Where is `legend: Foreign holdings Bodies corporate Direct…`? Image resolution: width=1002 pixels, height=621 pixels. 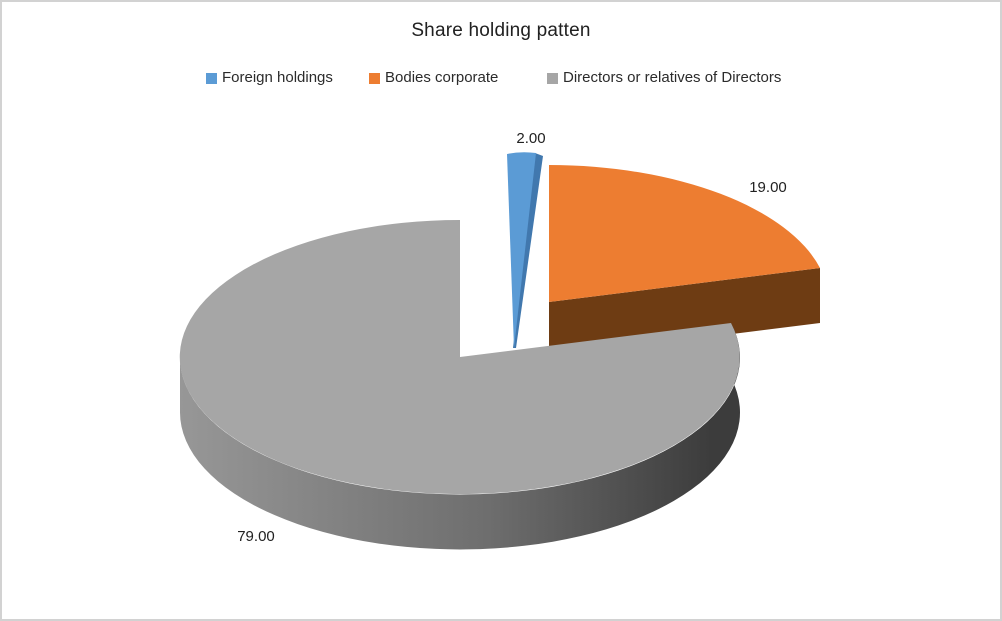
legend: Foreign holdings Bodies corporate Direct… is located at coordinates (501, 79).